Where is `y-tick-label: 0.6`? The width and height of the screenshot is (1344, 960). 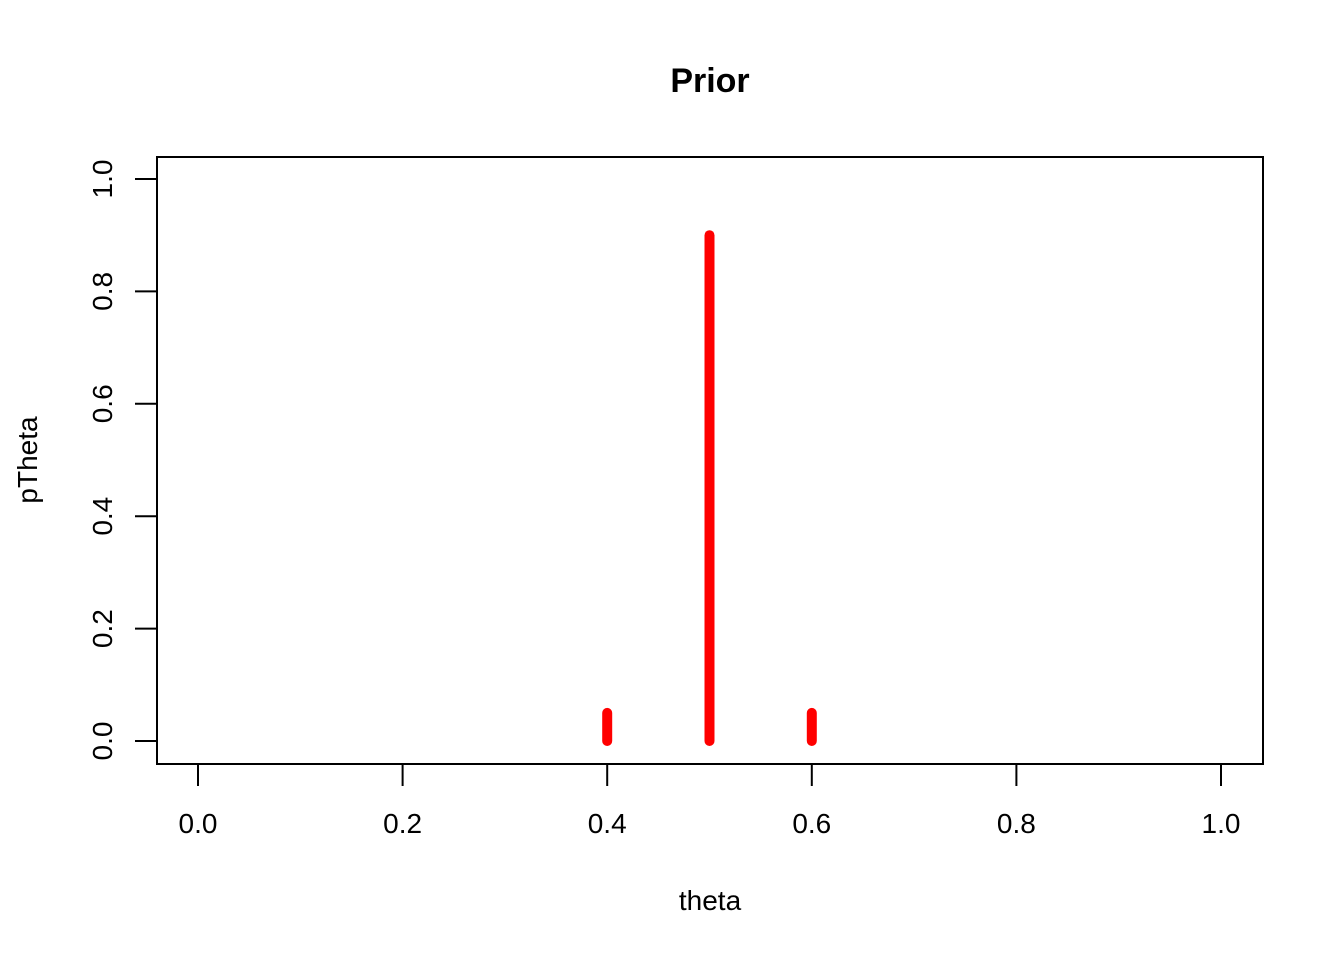 y-tick-label: 0.6 is located at coordinates (102, 403).